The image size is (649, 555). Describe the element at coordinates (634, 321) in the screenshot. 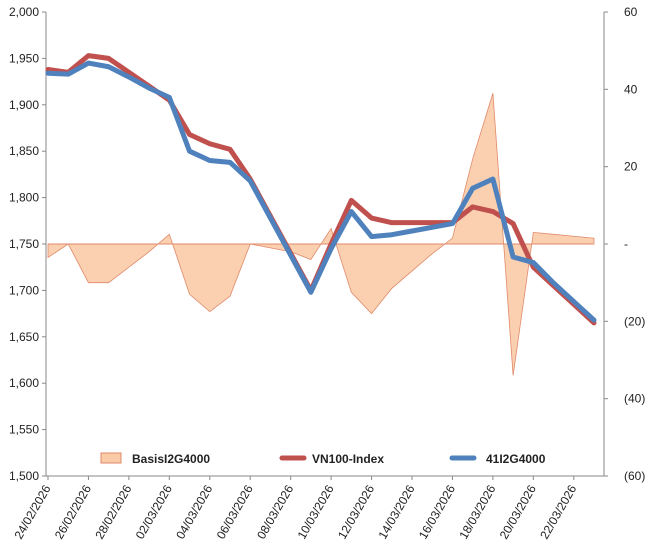

I see `right-tick-label: (20)` at that location.